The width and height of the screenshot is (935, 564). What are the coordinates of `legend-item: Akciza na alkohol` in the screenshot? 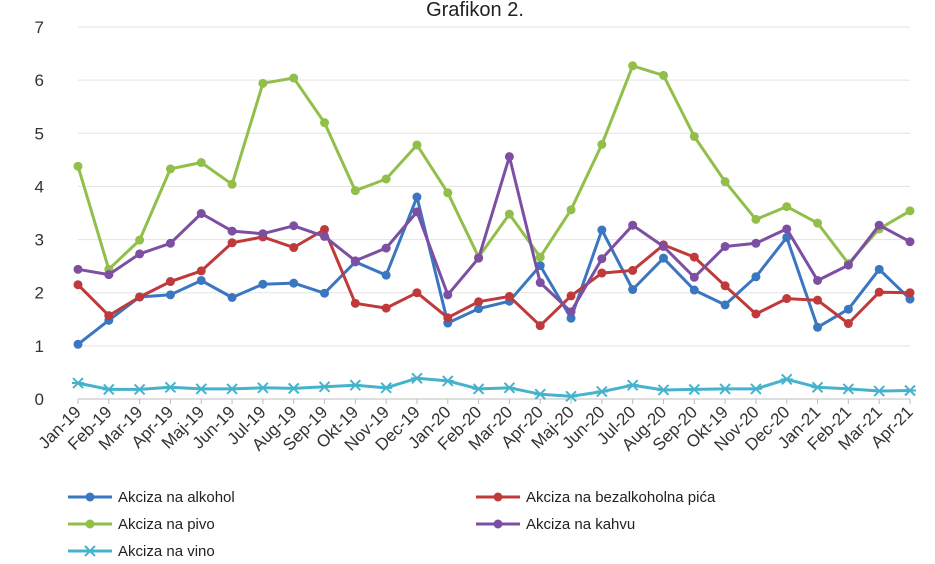 It's located at (151, 497).